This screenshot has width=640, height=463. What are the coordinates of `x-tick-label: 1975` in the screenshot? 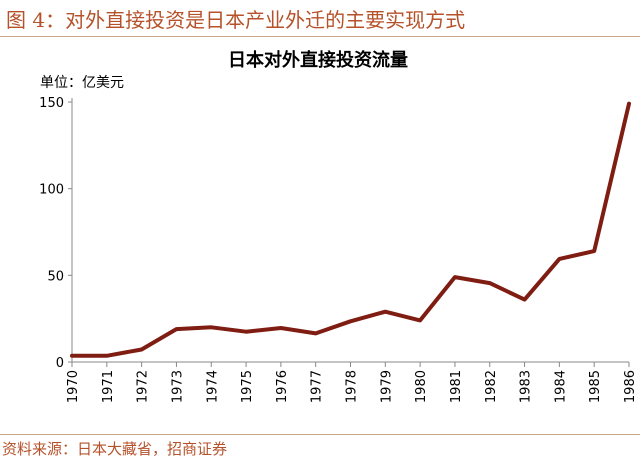 It's located at (247, 386).